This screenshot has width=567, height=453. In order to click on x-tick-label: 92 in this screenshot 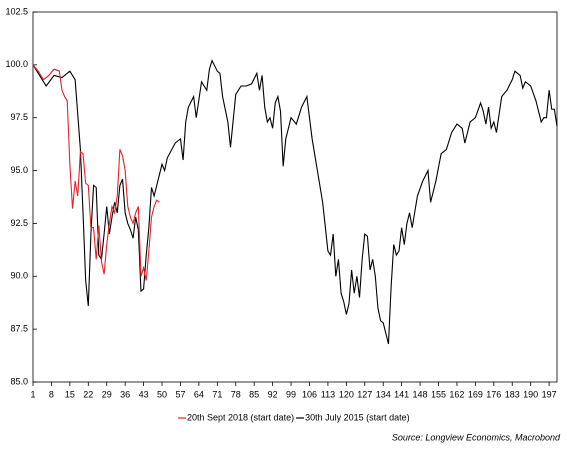, I will do `click(273, 394)`.